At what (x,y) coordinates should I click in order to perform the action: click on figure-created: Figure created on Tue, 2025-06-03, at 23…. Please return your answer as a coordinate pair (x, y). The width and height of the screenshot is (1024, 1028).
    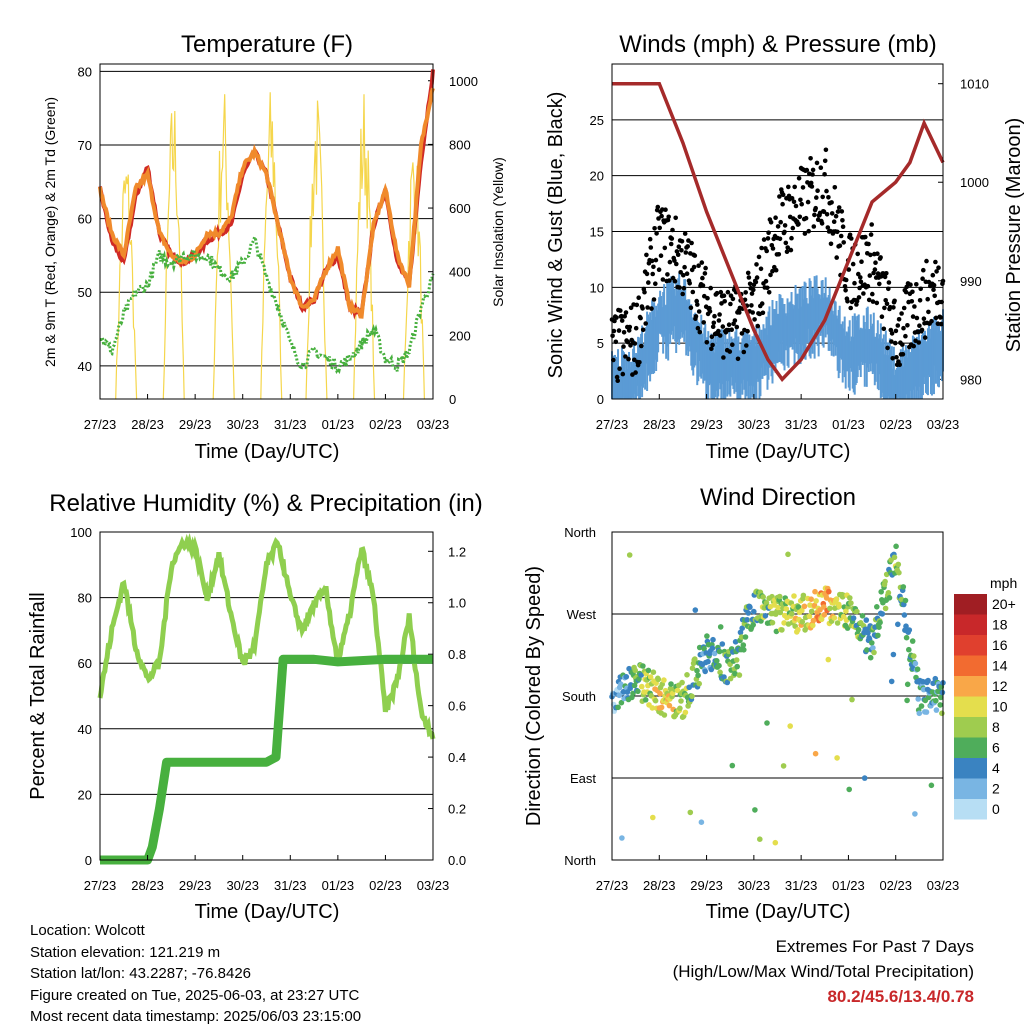
    Looking at the image, I should click on (195, 995).